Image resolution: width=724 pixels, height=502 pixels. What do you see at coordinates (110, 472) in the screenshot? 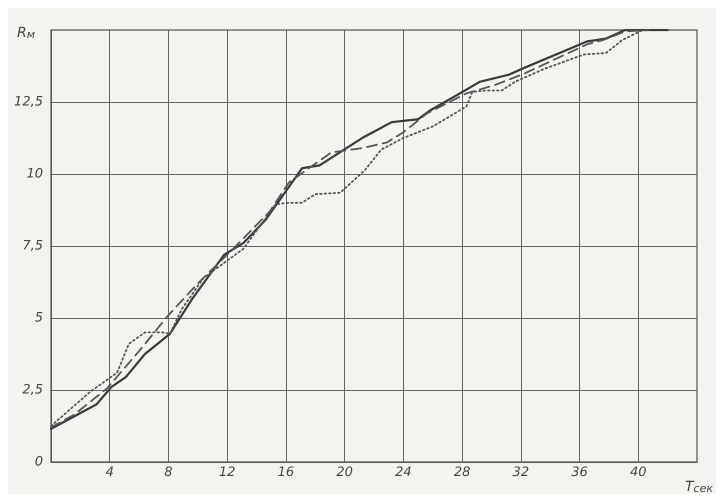
I see `x-tick-label: 4` at bounding box center [110, 472].